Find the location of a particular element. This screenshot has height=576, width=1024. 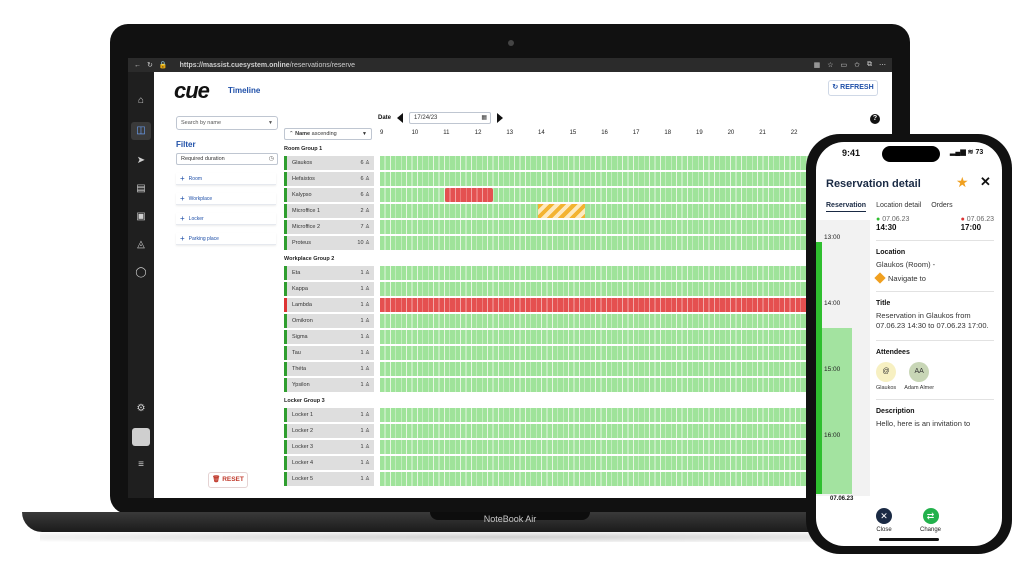

status-bar: 9:41 ▂▄▆ ≋ 73 is located at coordinates (909, 153).